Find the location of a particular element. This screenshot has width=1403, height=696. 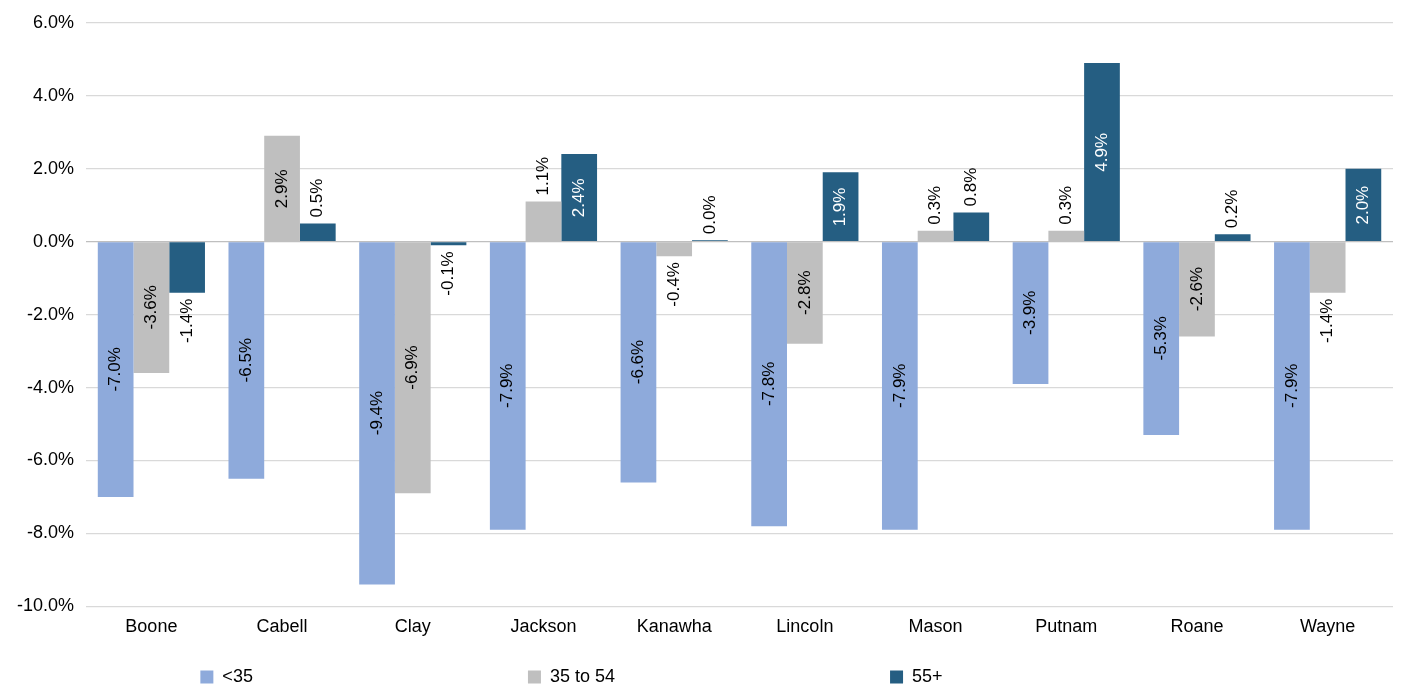

data-label: -6.6% is located at coordinates (638, 362).